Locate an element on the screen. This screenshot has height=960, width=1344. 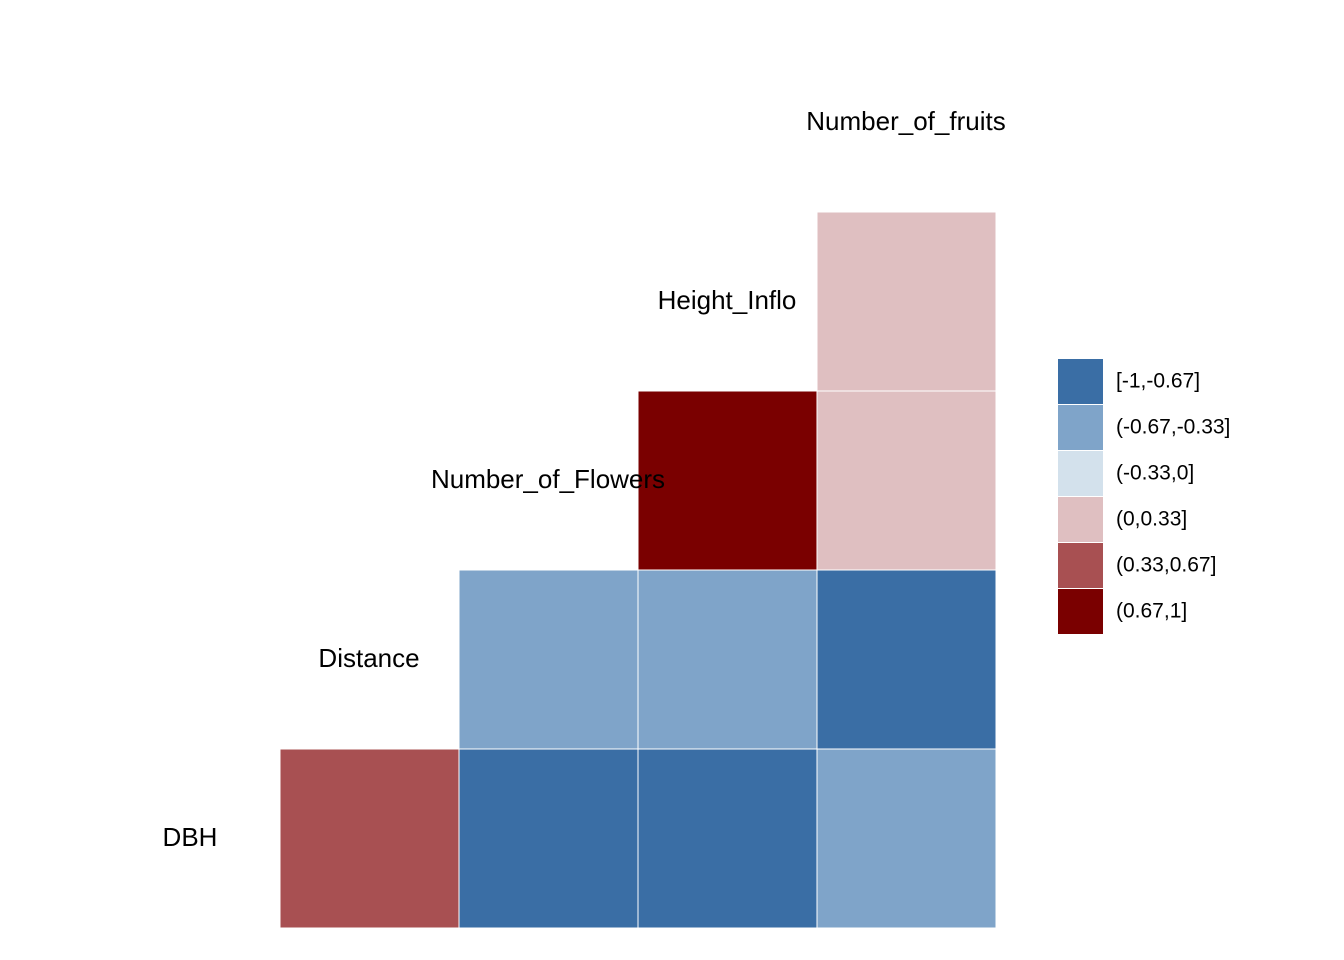
variable-label: Height_Inflo is located at coordinates (727, 300).